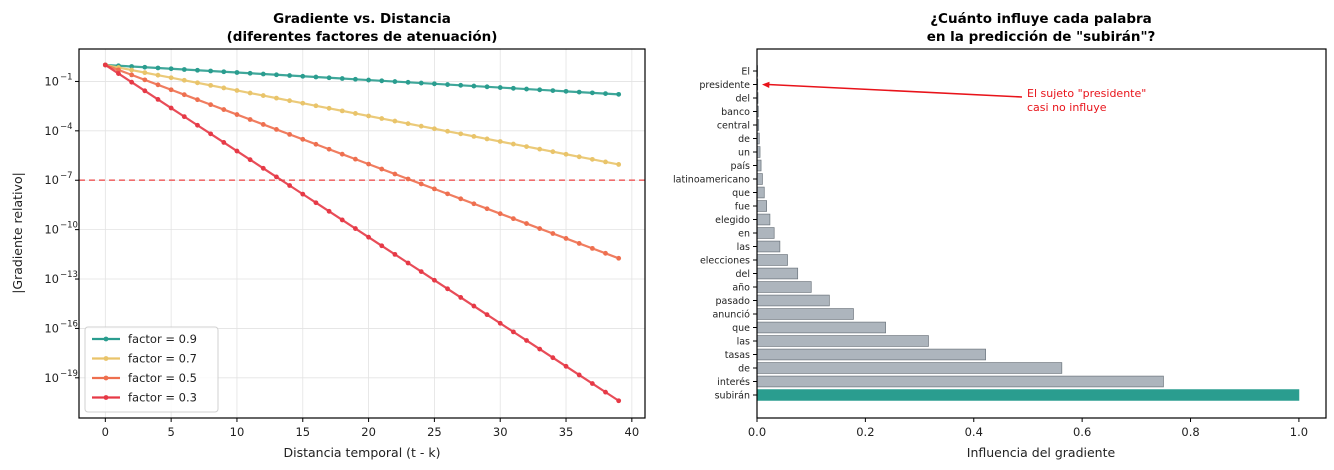 The image size is (1334, 470). What do you see at coordinates (744, 369) in the screenshot?
I see `right-ytick-label: de` at bounding box center [744, 369].